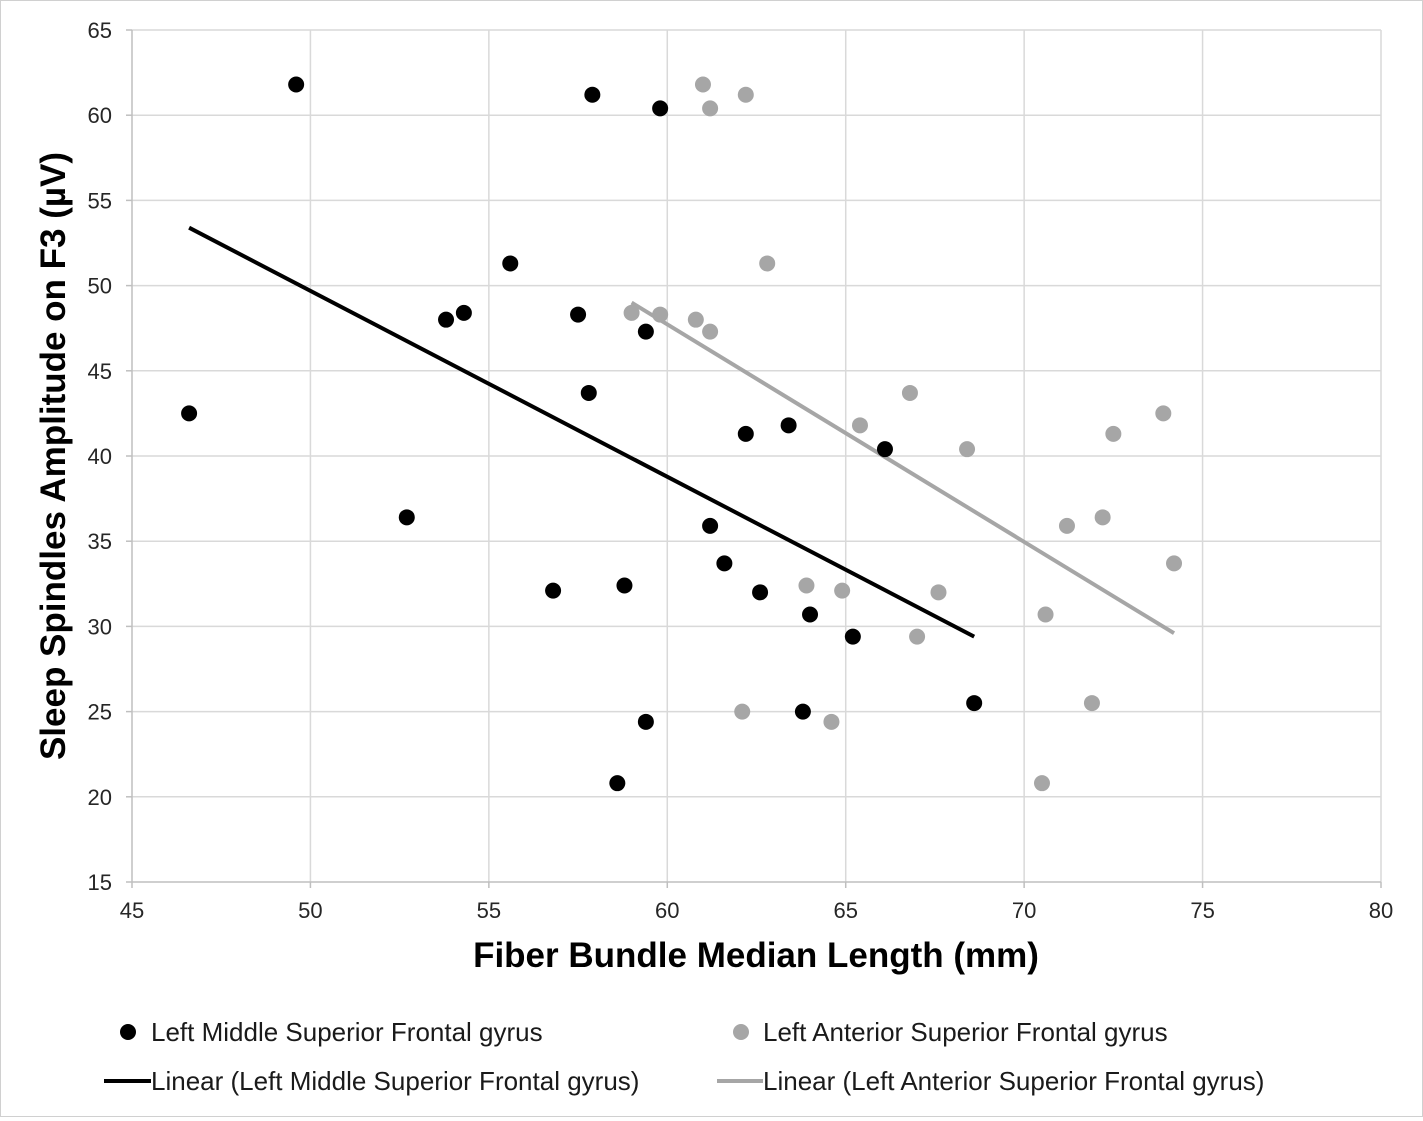 The height and width of the screenshot is (1121, 1423). I want to click on x-tick-label: 75, so click(1202, 910).